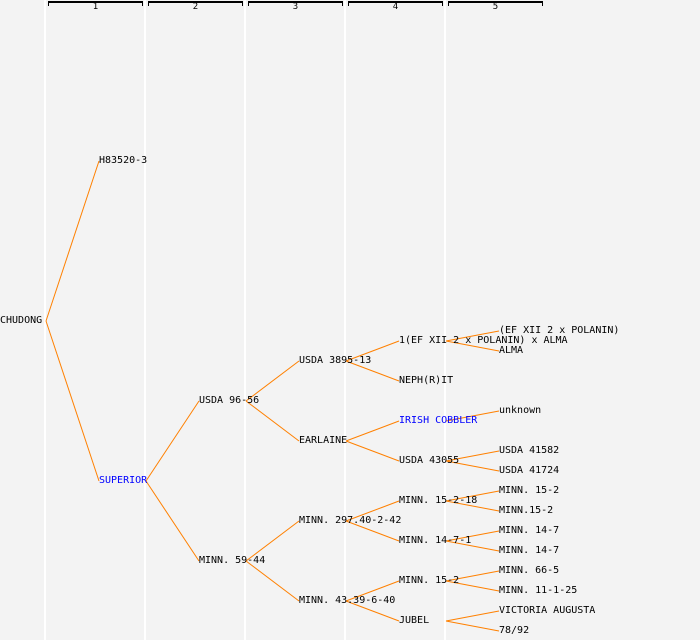  I want to click on pedigree-node: MINN. 15-2-18, so click(438, 500).